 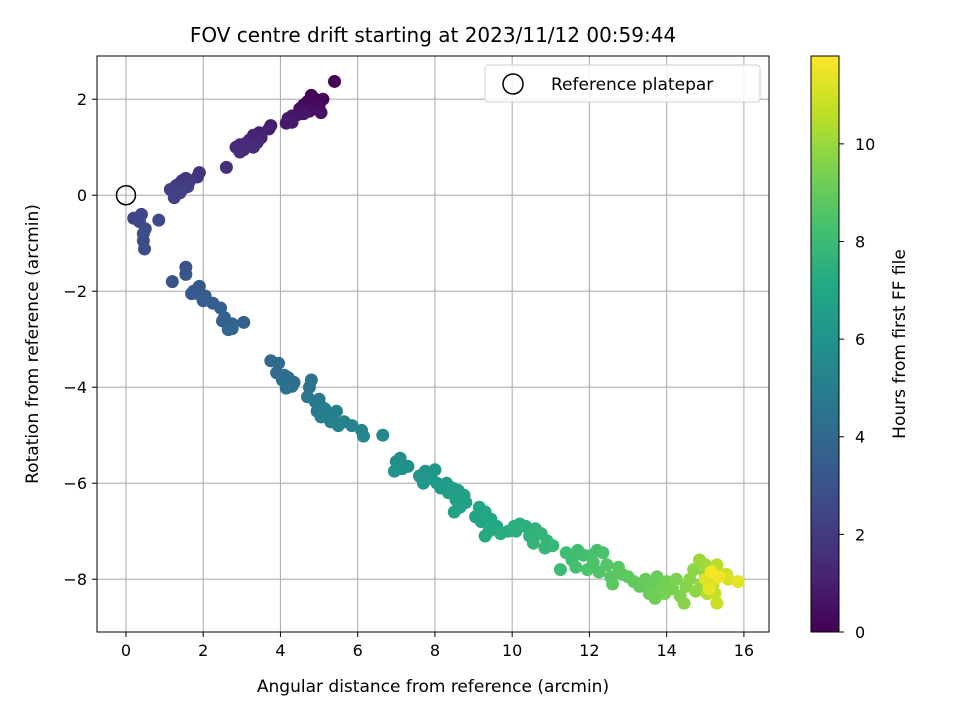 What do you see at coordinates (589, 650) in the screenshot?
I see `x-tick-label: 12` at bounding box center [589, 650].